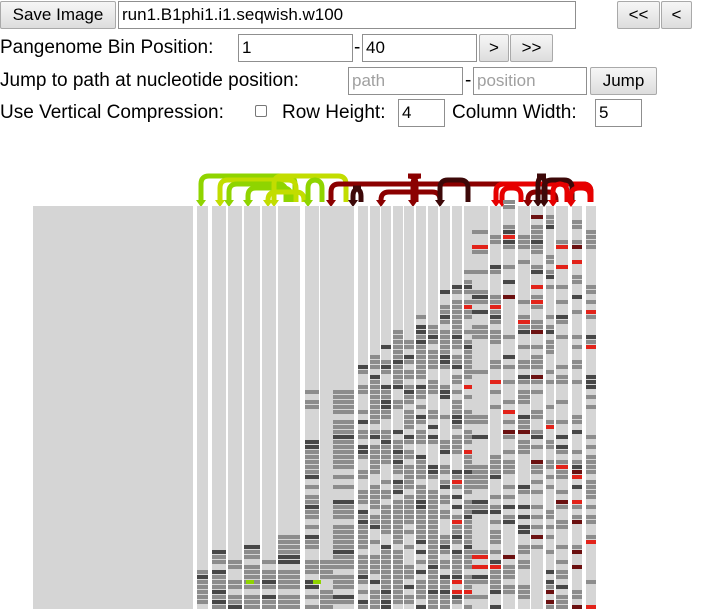 The image size is (707, 609). What do you see at coordinates (347, 15) in the screenshot?
I see `graph-file-input` at bounding box center [347, 15].